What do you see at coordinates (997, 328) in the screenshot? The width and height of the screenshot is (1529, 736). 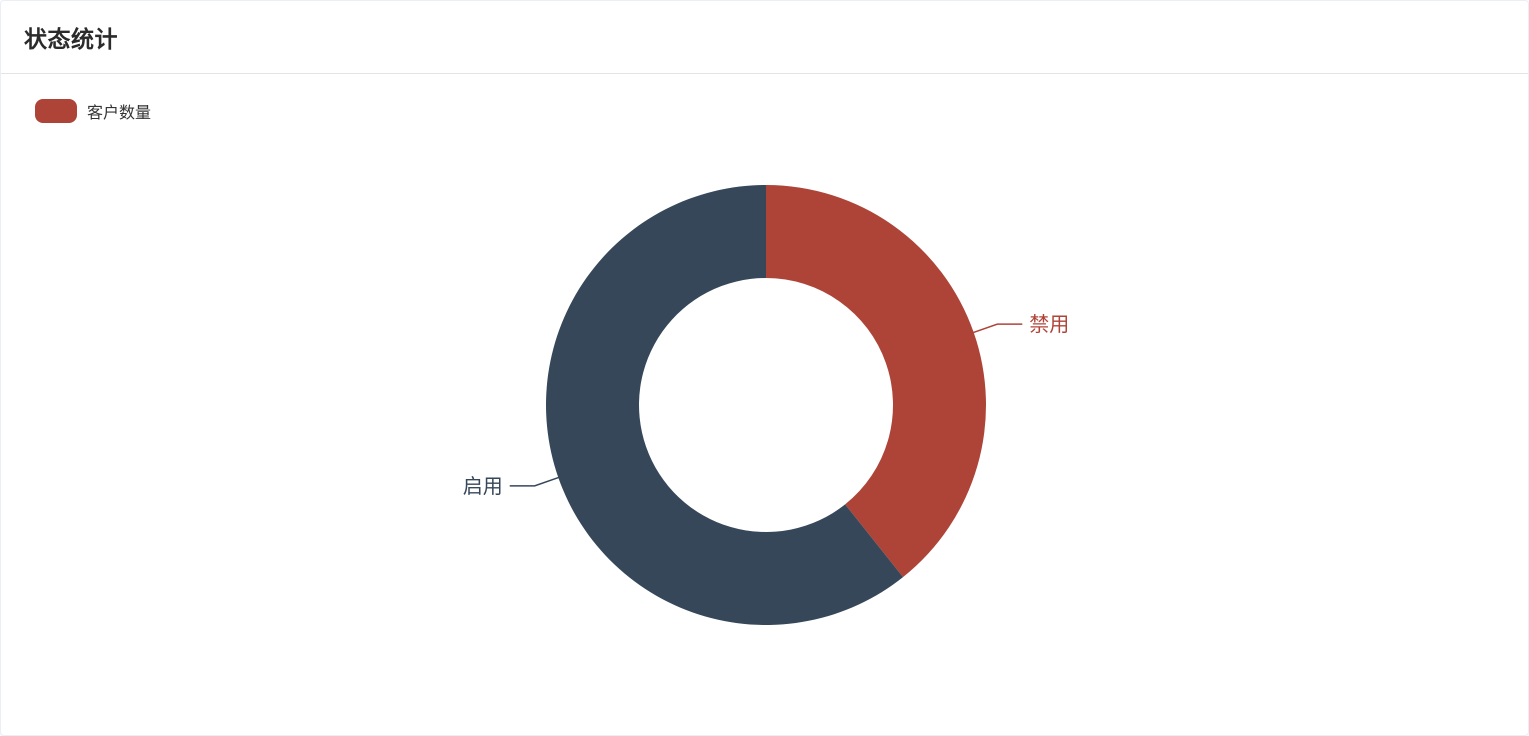 I see `label-leader-line-禁用` at bounding box center [997, 328].